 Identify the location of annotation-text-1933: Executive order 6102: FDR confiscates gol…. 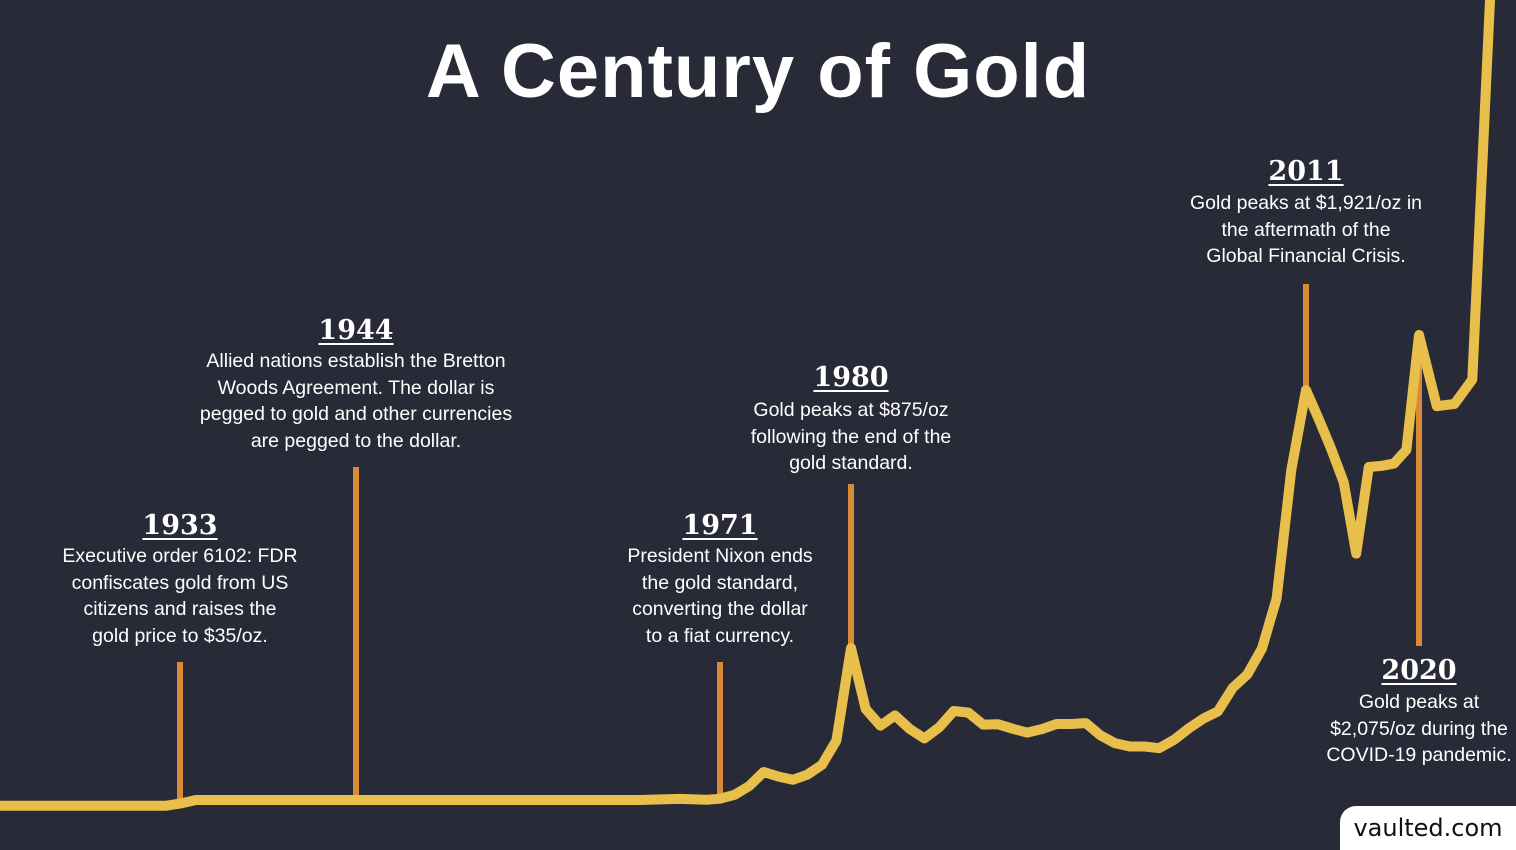
(179, 596).